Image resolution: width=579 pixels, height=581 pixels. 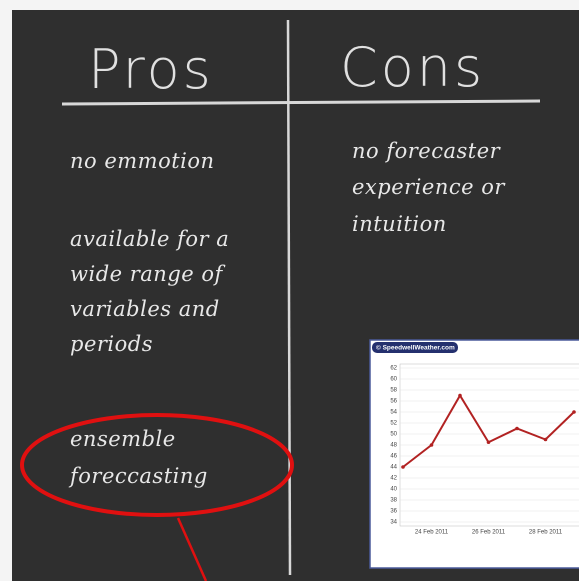 I want to click on highlight-pointer, so click(x=192, y=549).